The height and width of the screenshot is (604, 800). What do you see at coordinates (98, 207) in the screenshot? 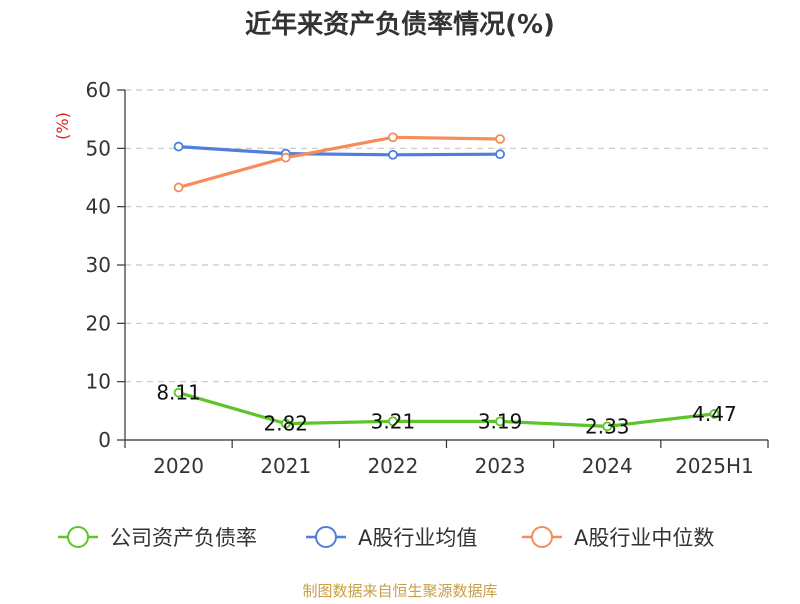
I see `y-tick-label: 40` at bounding box center [98, 207].